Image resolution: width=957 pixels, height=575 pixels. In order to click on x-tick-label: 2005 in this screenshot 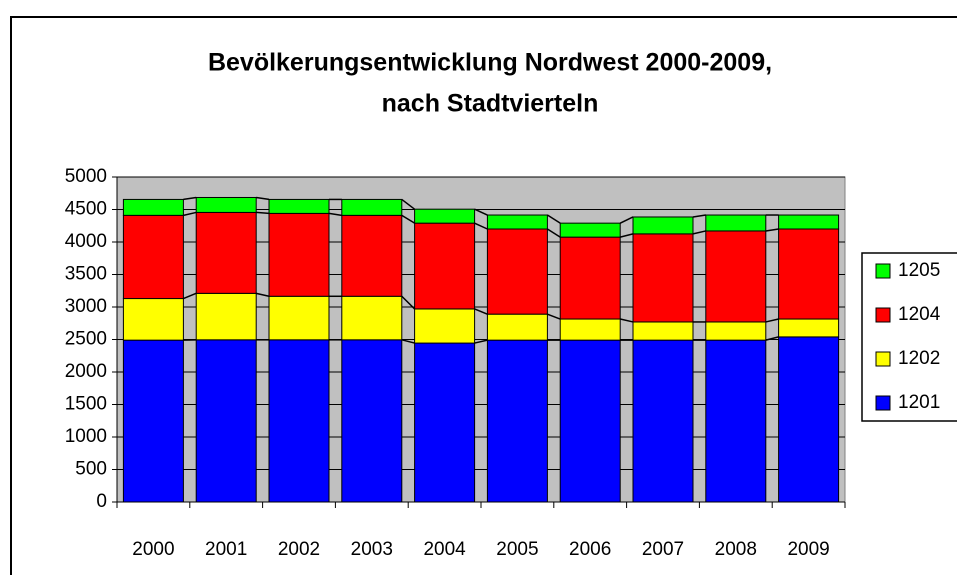, I will do `click(517, 549)`.